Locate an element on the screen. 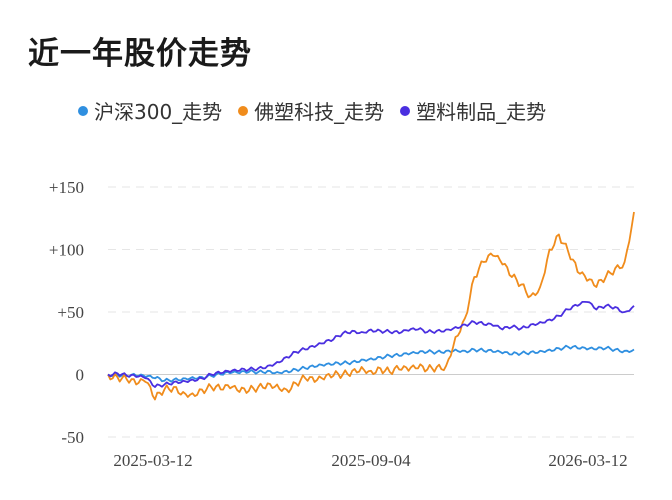  y-tick-label: +100 is located at coordinates (66, 250).